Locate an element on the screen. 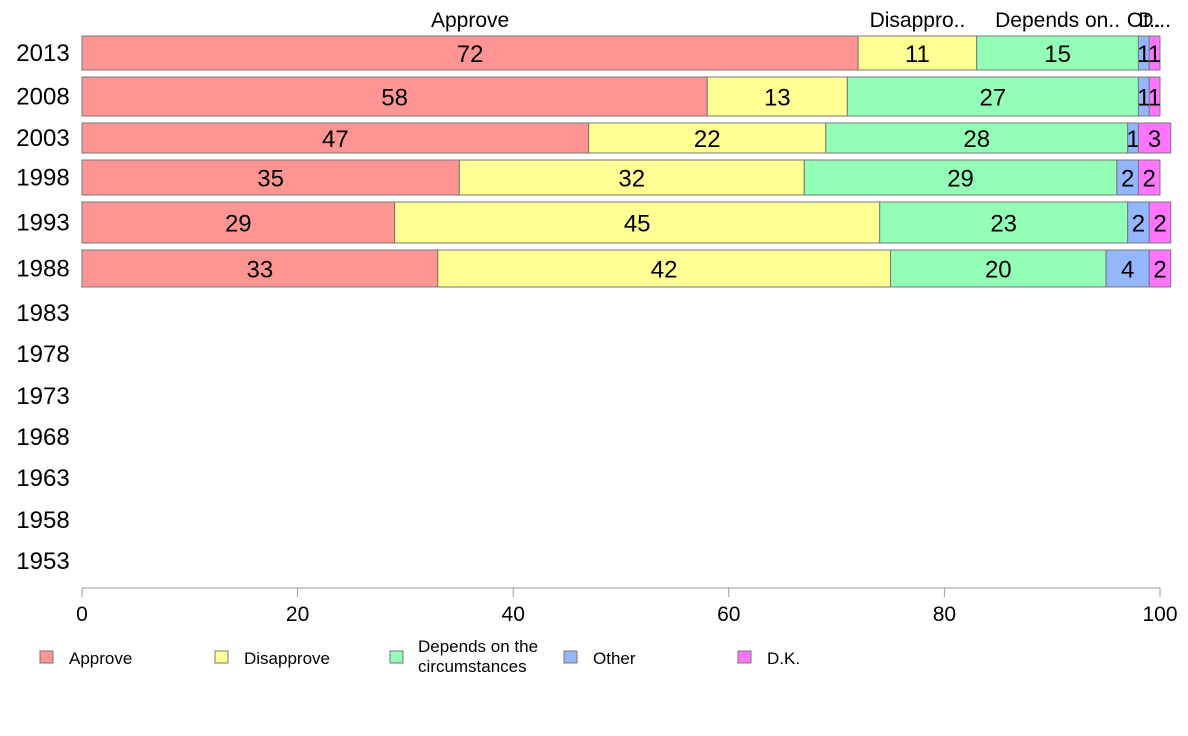 This screenshot has height=736, width=1188. data-label: 3 is located at coordinates (1154, 139).